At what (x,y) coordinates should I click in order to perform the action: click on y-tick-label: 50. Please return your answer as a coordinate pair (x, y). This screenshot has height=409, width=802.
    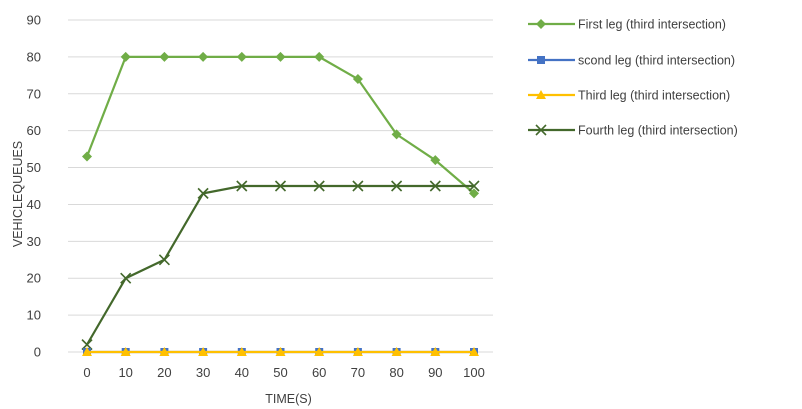
    Looking at the image, I should click on (34, 167).